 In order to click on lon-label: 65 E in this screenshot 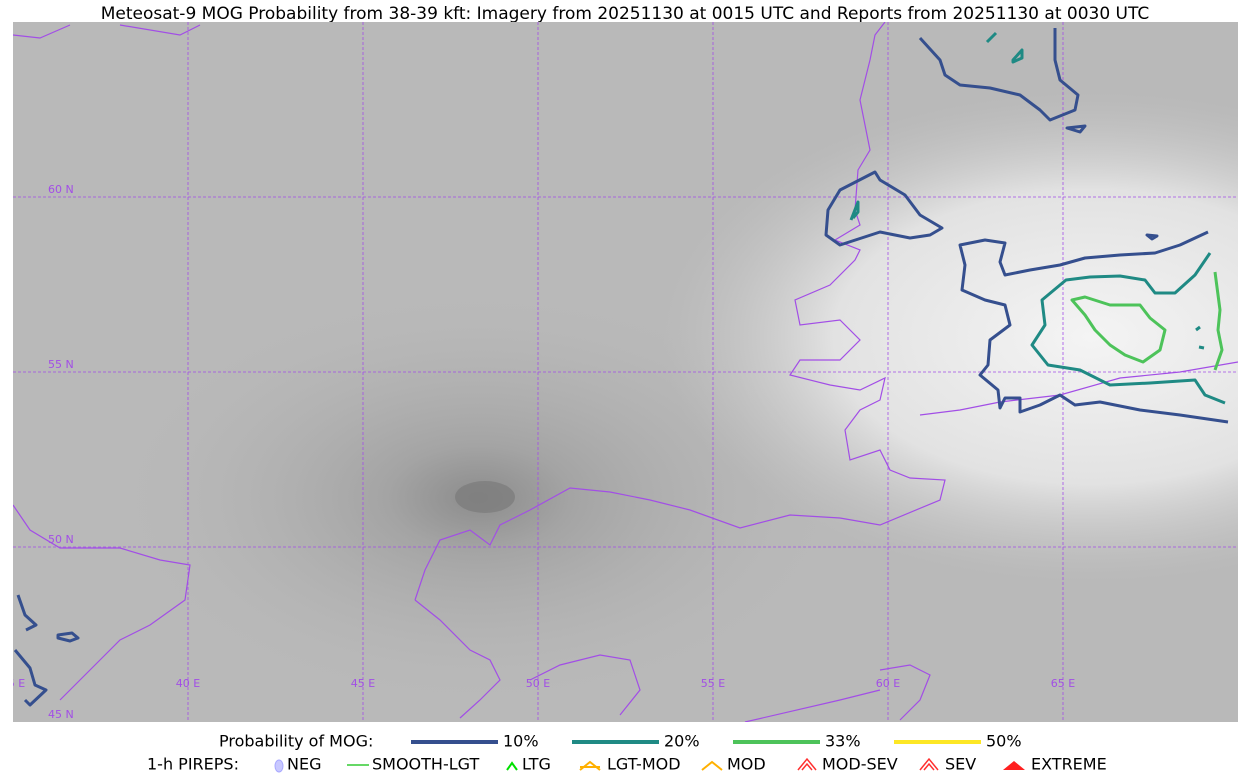, I will do `click(1063, 683)`.